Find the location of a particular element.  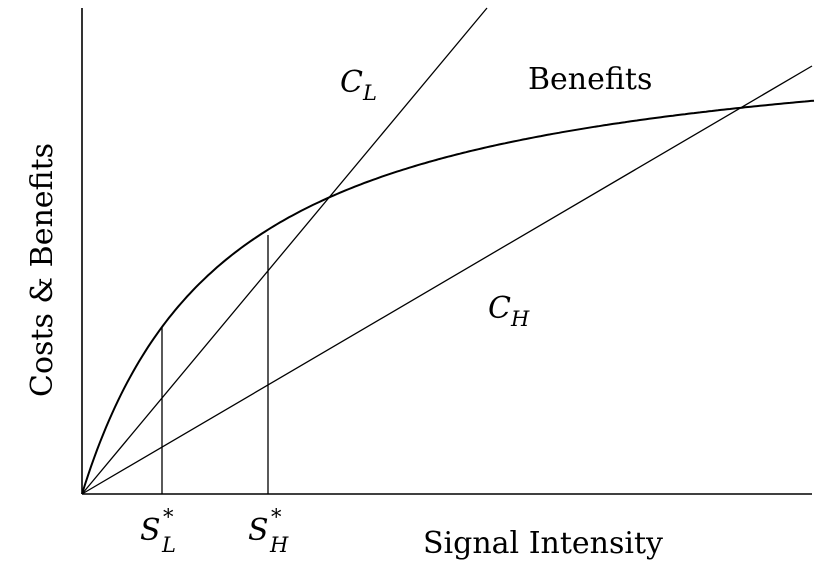

s-high-label: S * H is located at coordinates (268, 531).